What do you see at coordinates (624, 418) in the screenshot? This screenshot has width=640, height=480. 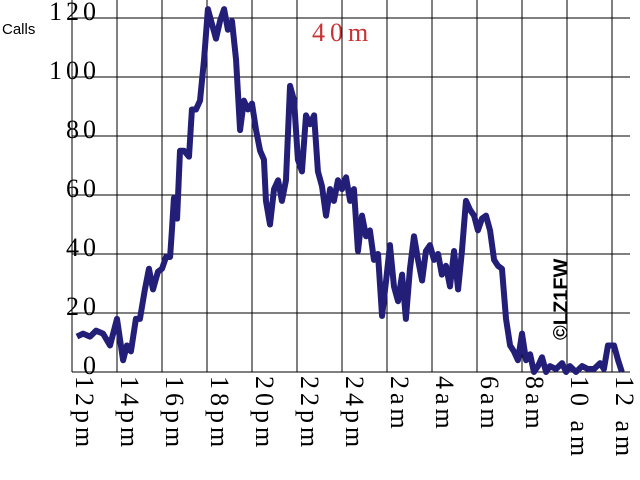 I see `x-tick-label: 12 am` at bounding box center [624, 418].